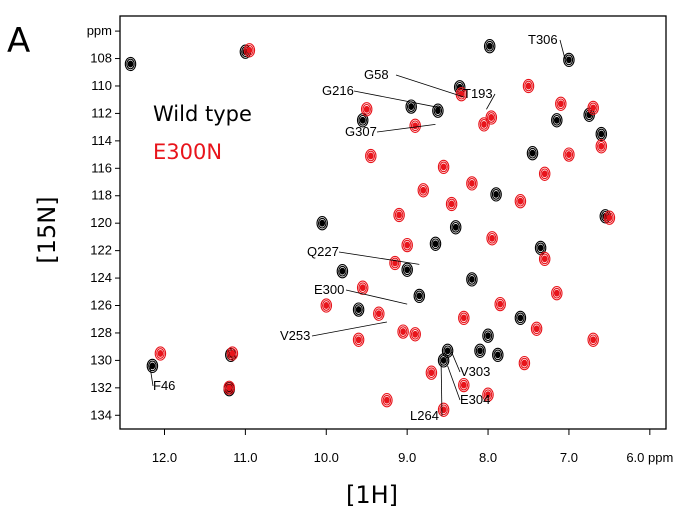 This screenshot has height=511, width=682. I want to click on y-tick-label: 128, so click(101, 332).